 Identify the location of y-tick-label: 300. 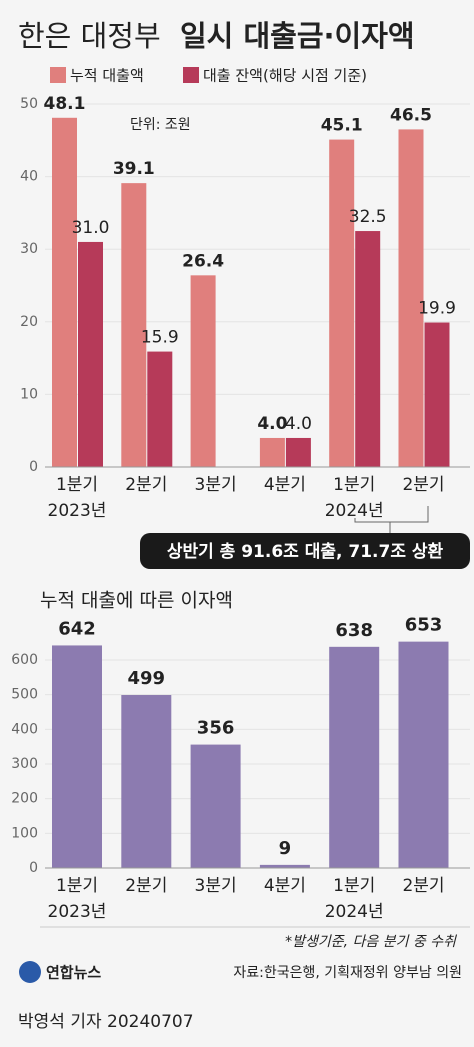
(24, 764).